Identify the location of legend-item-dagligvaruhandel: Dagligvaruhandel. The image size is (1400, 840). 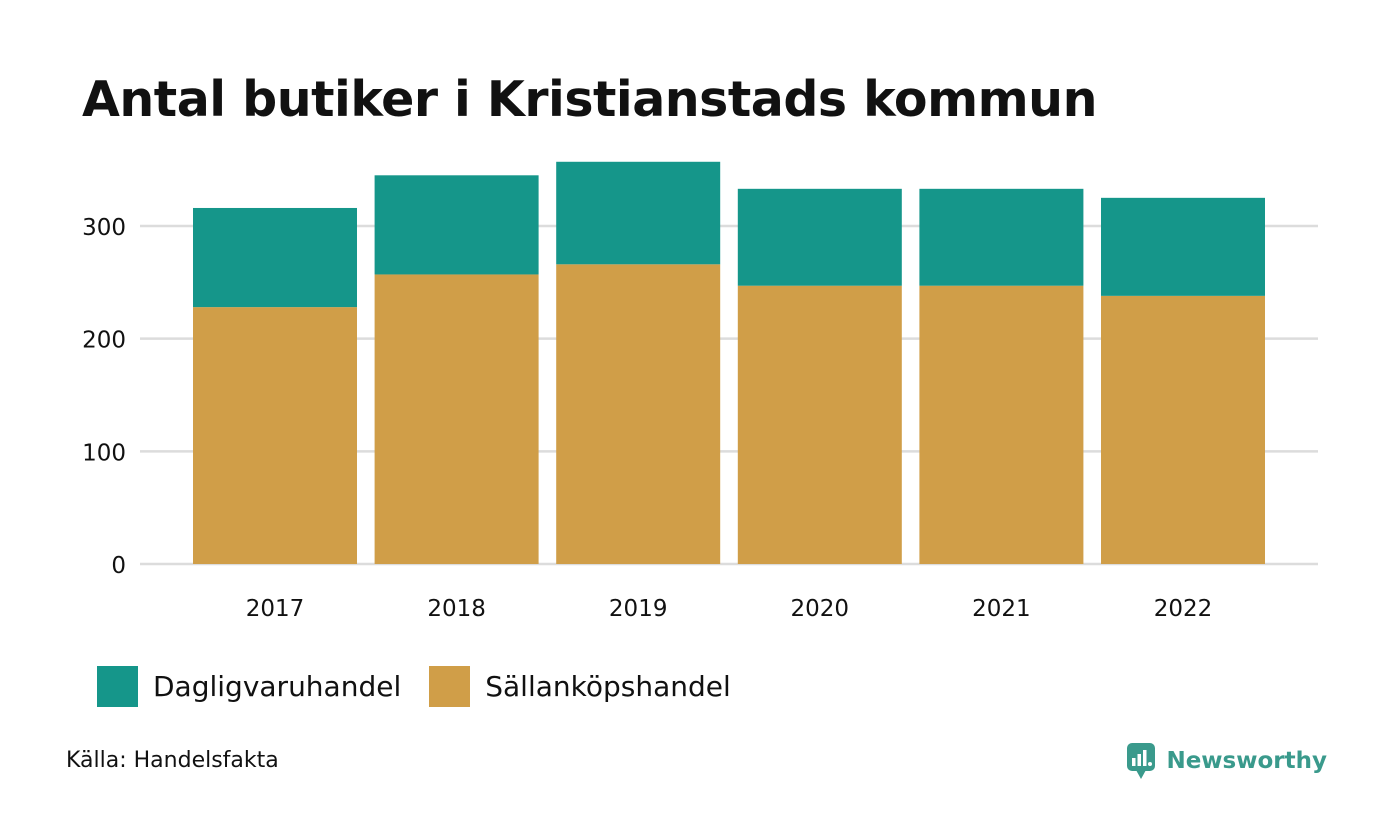
(249, 686).